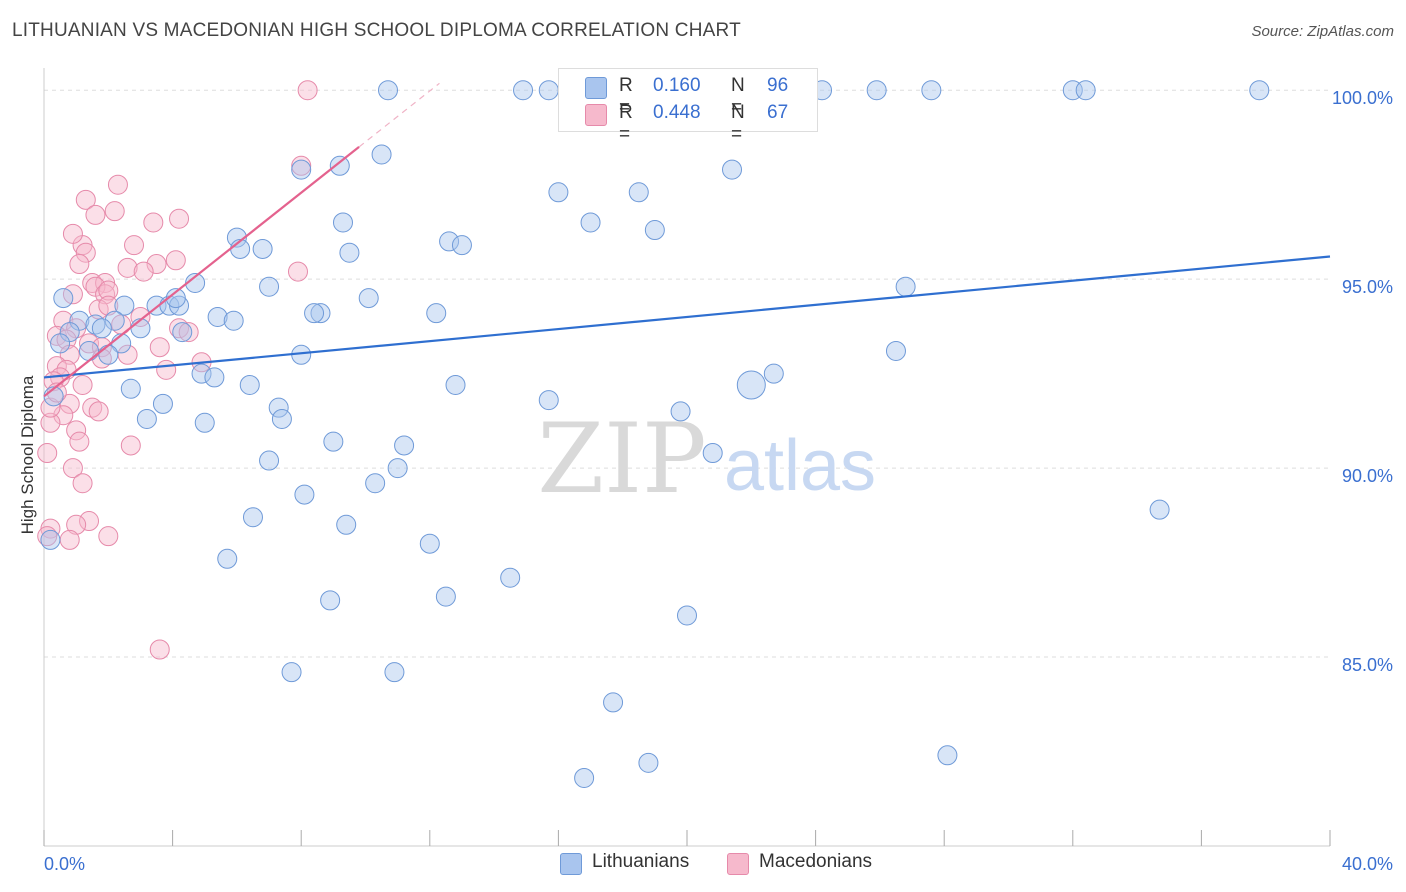  Describe the element at coordinates (706, 459) in the screenshot. I see `watermark: ZIP atlas` at that location.